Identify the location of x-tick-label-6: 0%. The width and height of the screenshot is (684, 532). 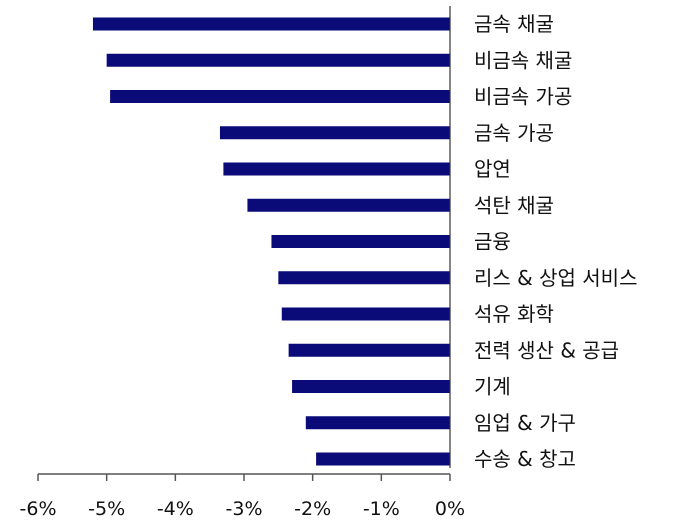
(450, 509).